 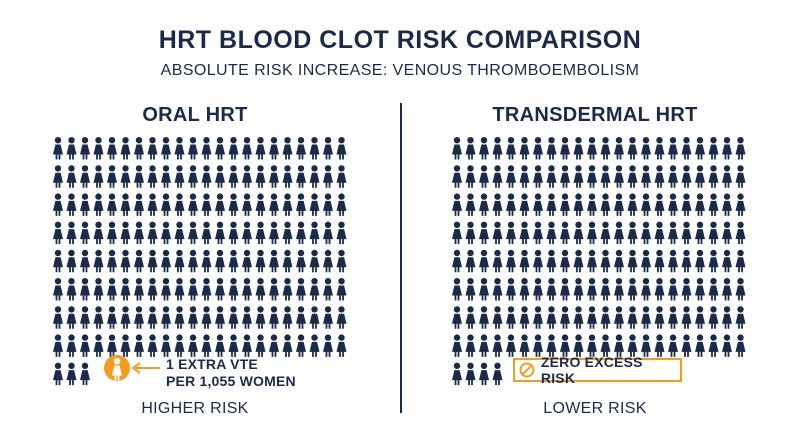 What do you see at coordinates (527, 370) in the screenshot?
I see `prohibited-icon` at bounding box center [527, 370].